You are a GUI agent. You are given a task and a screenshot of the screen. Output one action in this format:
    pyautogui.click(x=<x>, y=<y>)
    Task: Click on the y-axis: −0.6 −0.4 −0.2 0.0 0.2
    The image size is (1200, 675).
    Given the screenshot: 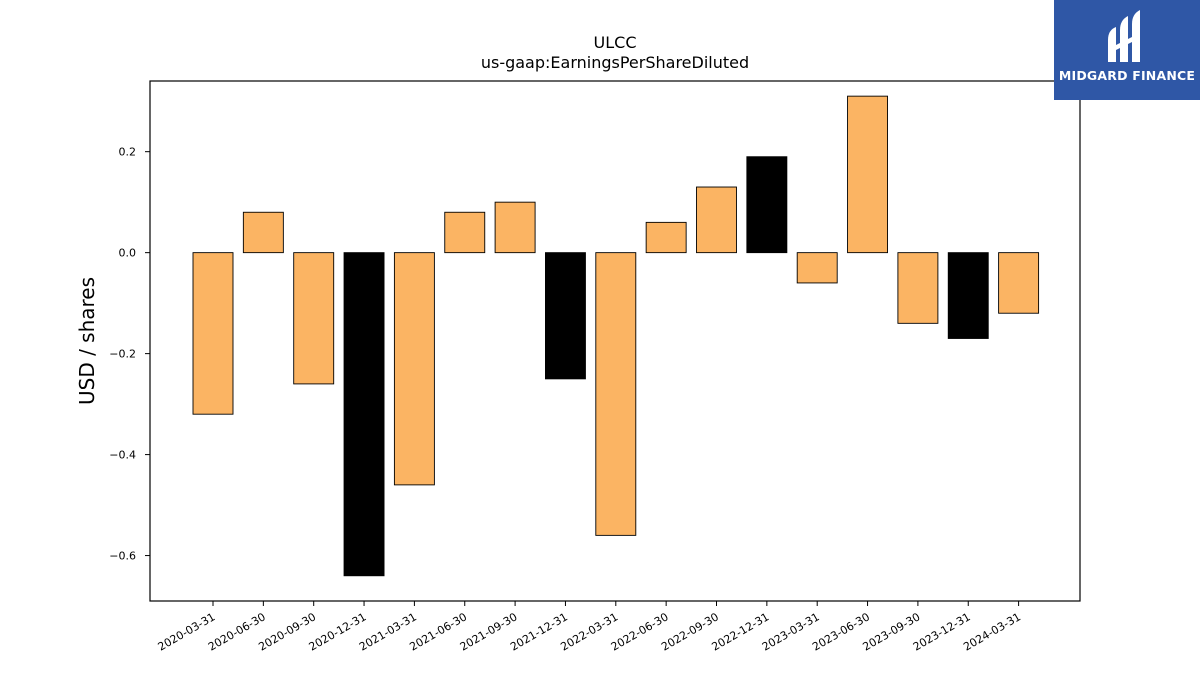 What is the action you would take?
    pyautogui.click(x=129, y=354)
    